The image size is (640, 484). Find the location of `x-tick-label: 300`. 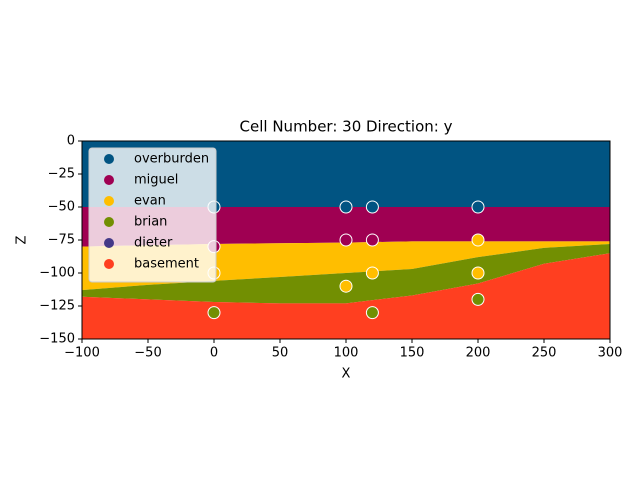

x-tick-label: 300 is located at coordinates (610, 353).